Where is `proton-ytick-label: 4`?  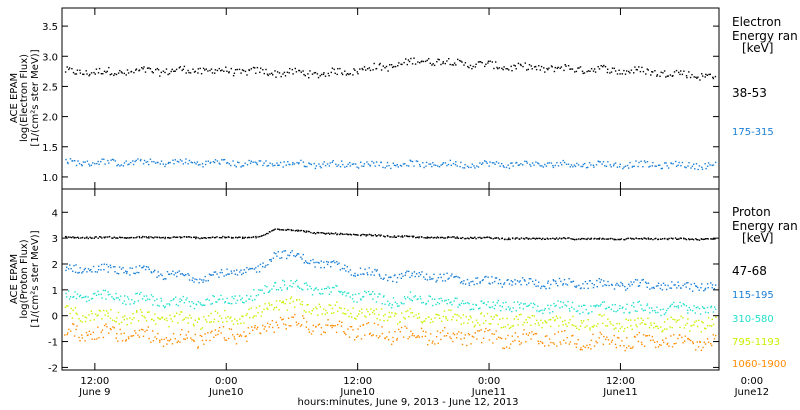
proton-ytick-label: 4 is located at coordinates (55, 213).